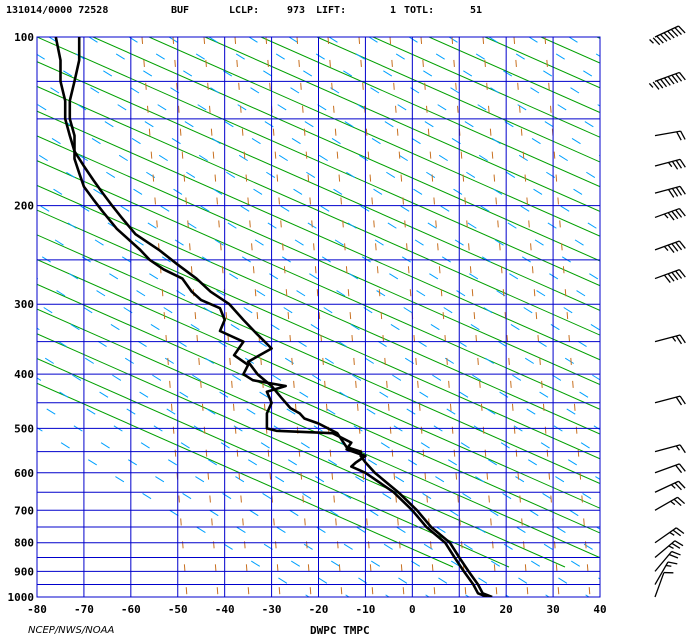 This screenshot has height=636, width=698. What do you see at coordinates (24, 428) in the screenshot?
I see `y-tick-label: 500` at bounding box center [24, 428].